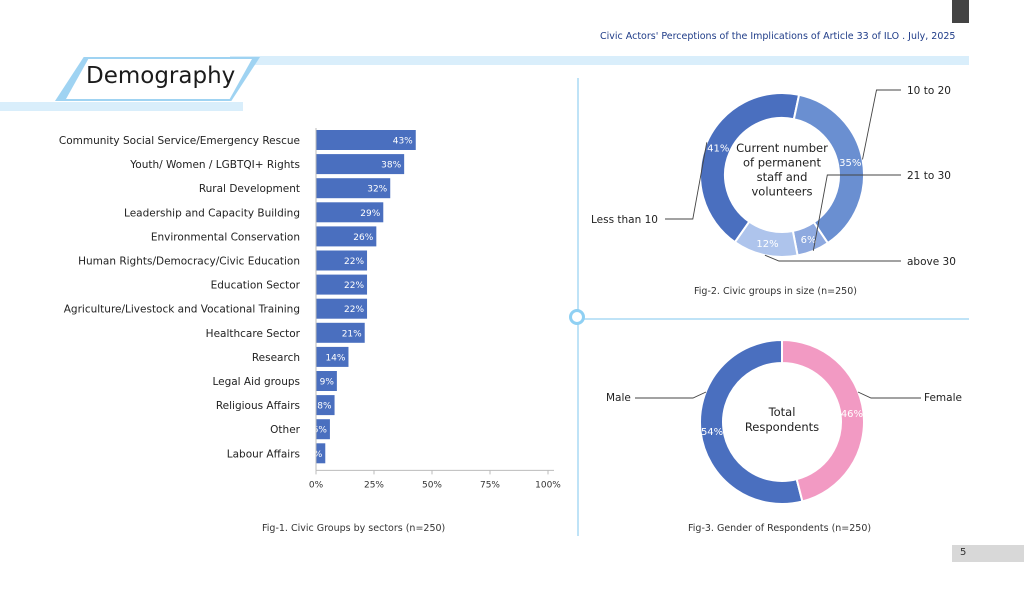  Describe the element at coordinates (189, 262) in the screenshot. I see `bar-category-label: Human Rights/Democracy/Civic Education` at that location.